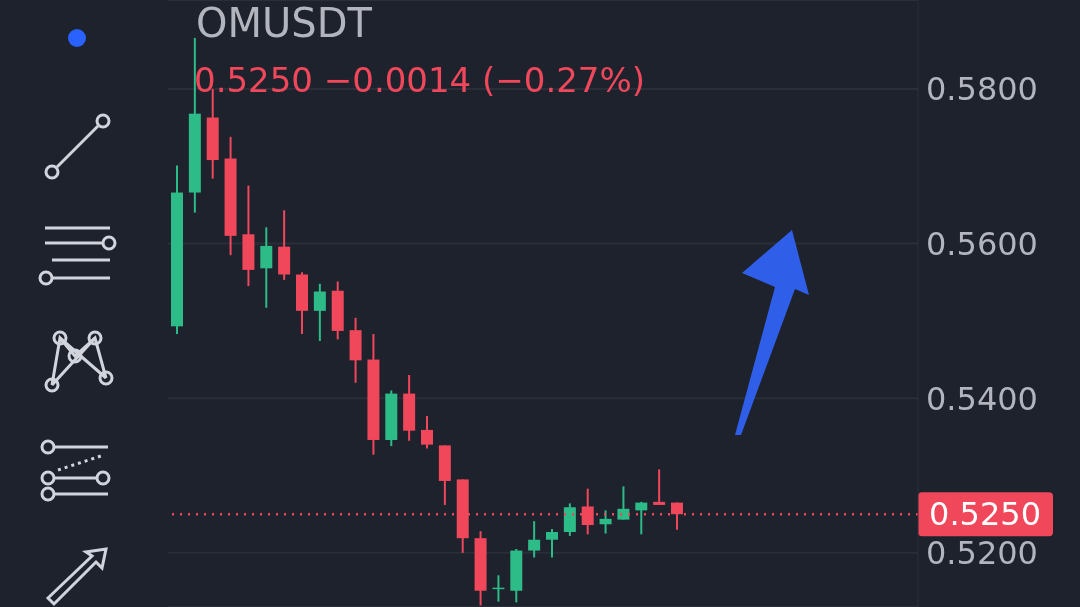 This screenshot has height=607, width=1080. Describe the element at coordinates (982, 89) in the screenshot. I see `y-tick-label: 0.5800` at that location.